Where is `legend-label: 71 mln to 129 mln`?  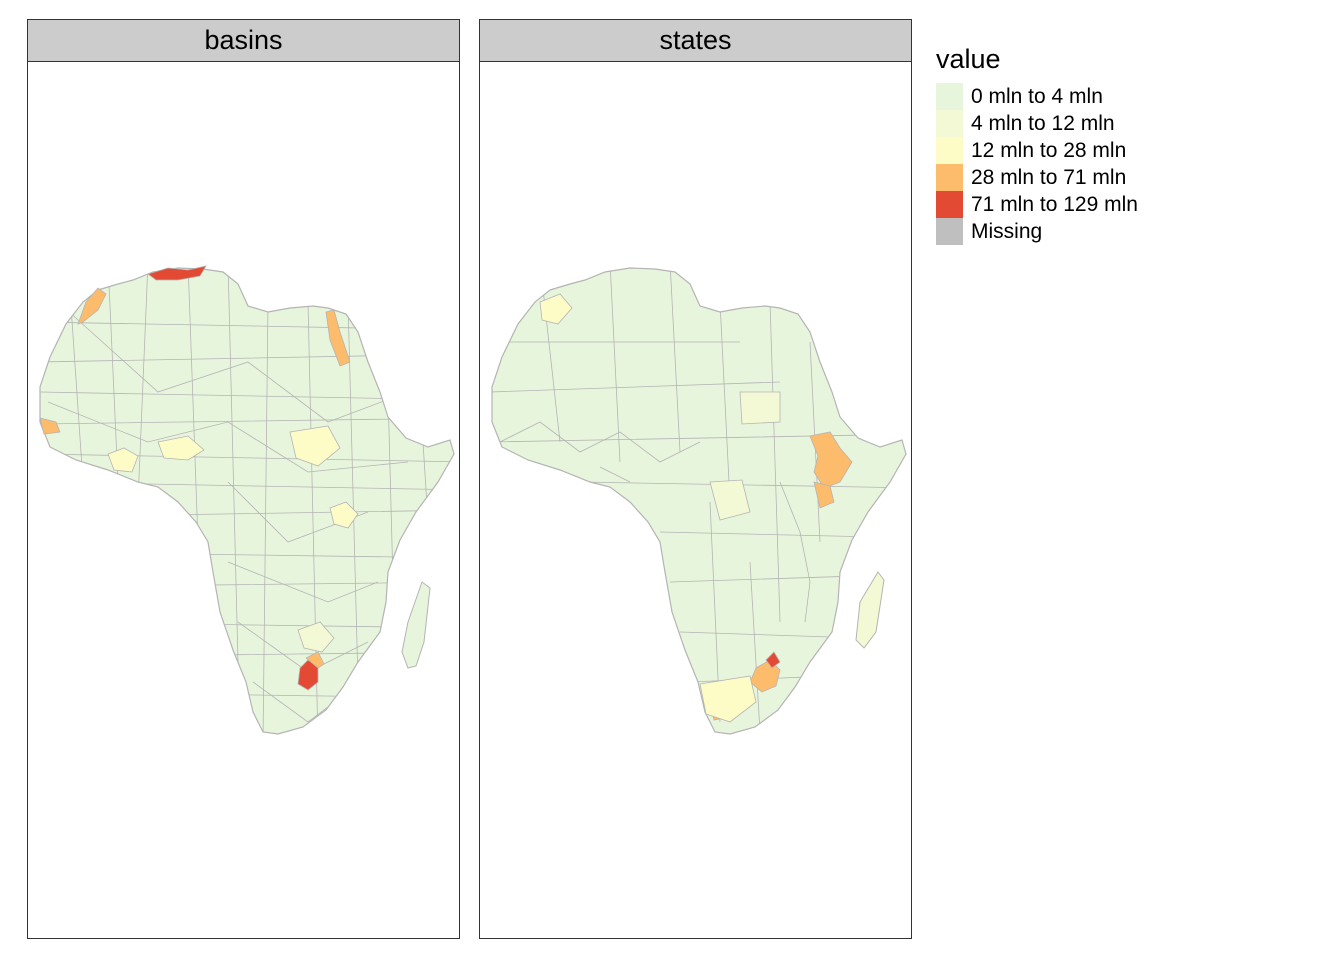
legend-label: 71 mln to 129 mln is located at coordinates (1054, 204).